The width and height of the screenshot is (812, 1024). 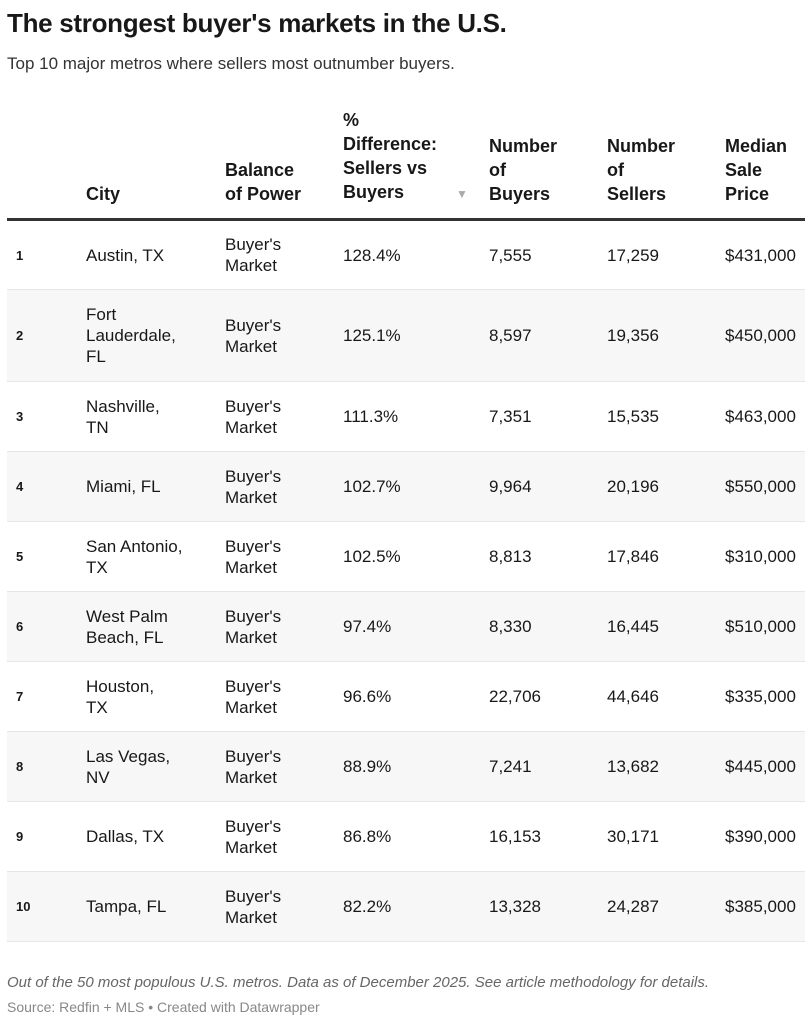 I want to click on sellers-value: 20,196, so click(x=633, y=486).